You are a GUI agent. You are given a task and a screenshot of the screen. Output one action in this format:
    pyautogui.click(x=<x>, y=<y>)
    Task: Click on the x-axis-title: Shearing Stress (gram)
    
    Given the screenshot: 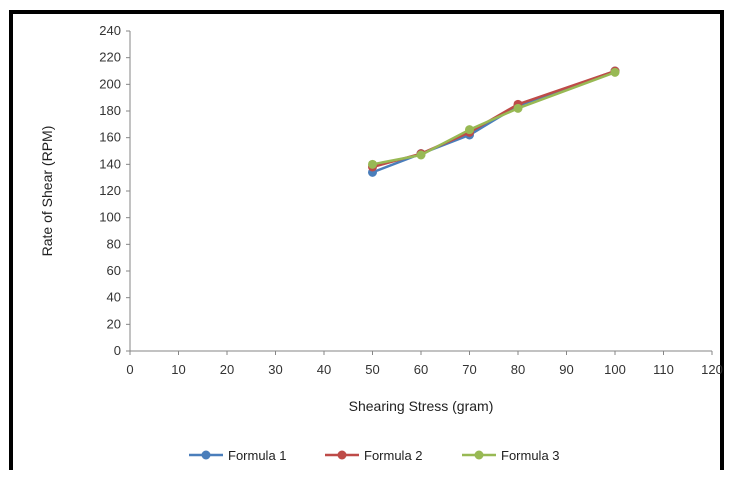 What is the action you would take?
    pyautogui.click(x=421, y=406)
    